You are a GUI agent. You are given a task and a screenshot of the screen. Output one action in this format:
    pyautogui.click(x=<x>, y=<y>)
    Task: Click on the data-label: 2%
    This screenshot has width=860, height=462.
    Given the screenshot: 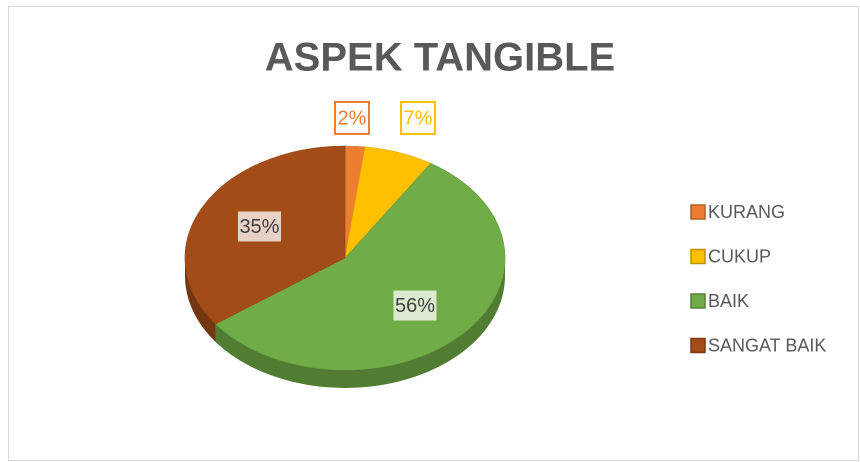 What is the action you would take?
    pyautogui.click(x=352, y=118)
    